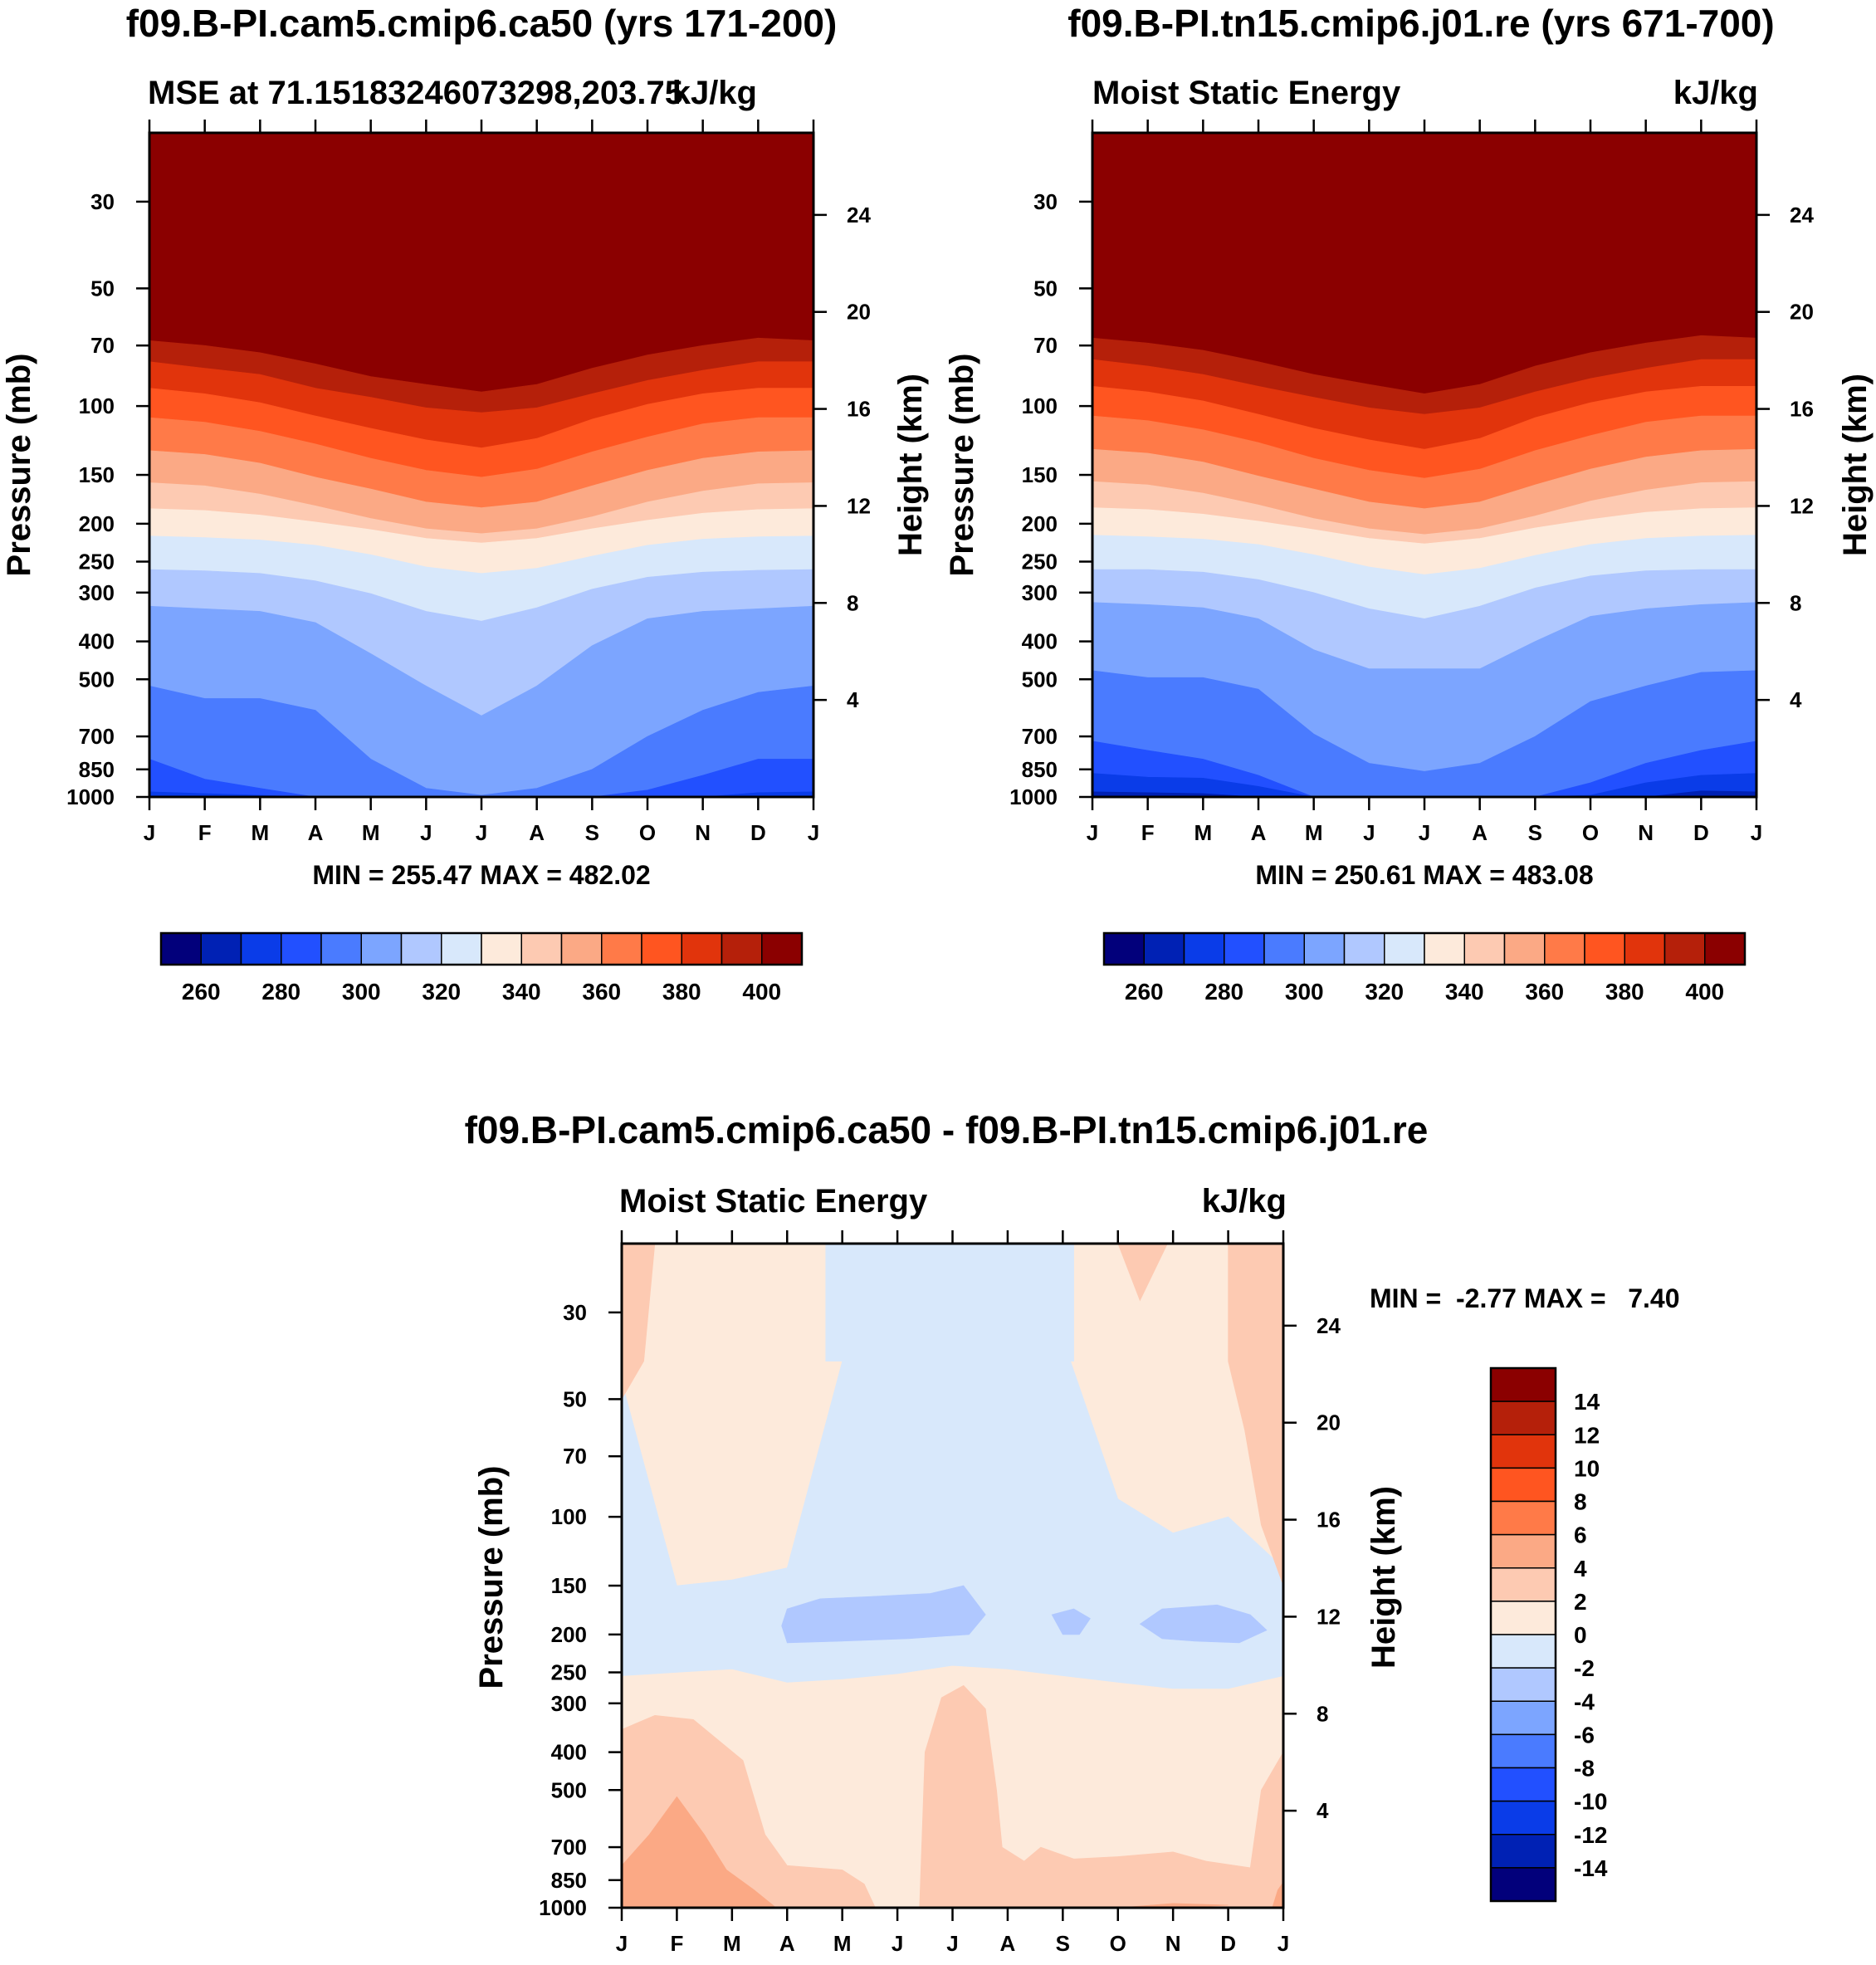 The width and height of the screenshot is (1876, 1965). I want to click on y-tick-label: 200, so click(1040, 523).